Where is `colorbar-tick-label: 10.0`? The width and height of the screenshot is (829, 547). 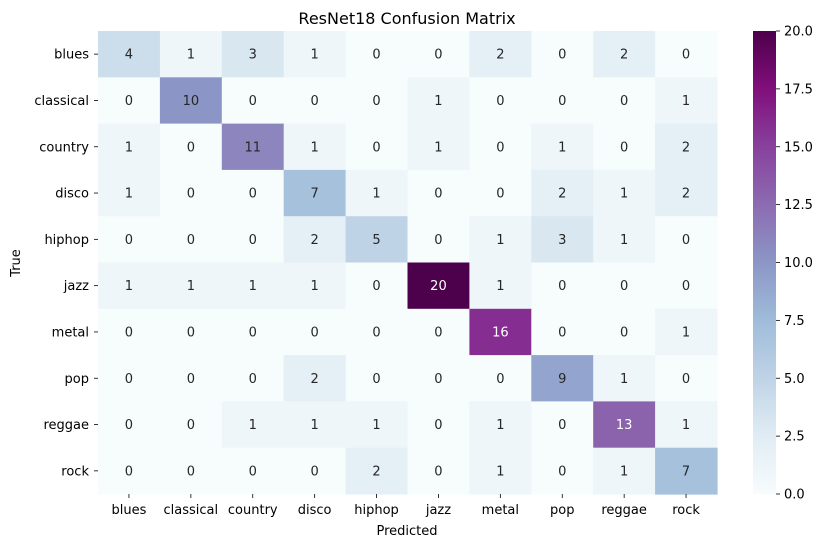
colorbar-tick-label: 10.0 is located at coordinates (798, 263).